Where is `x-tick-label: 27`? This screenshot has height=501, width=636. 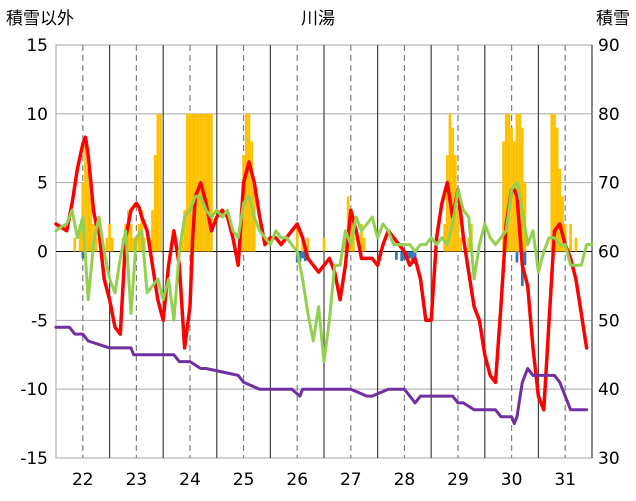 x-tick-label: 27 is located at coordinates (351, 480).